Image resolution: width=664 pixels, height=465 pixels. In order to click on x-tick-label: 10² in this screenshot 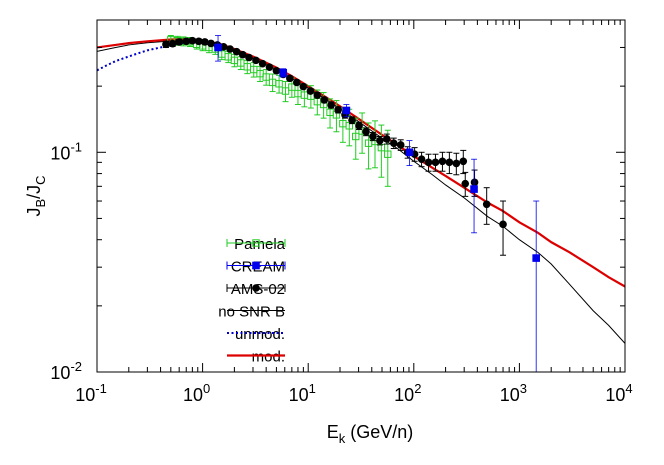, I will do `click(407, 393)`.